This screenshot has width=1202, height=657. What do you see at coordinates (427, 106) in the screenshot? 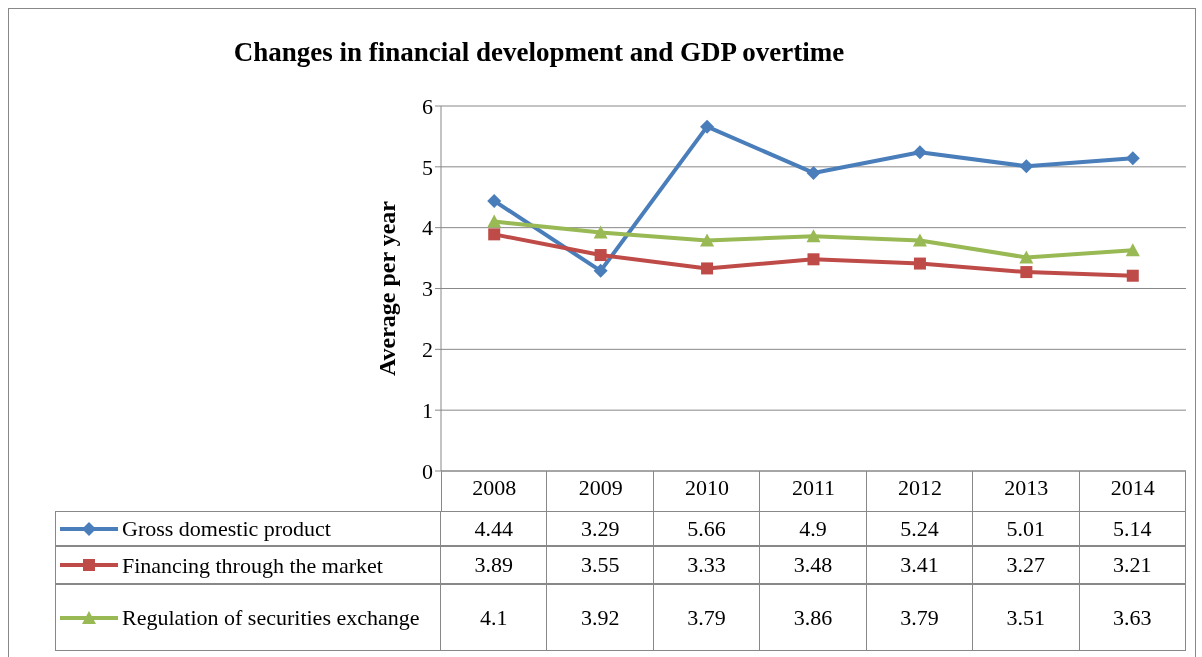
I see `y-tick-label: 6` at bounding box center [427, 106].